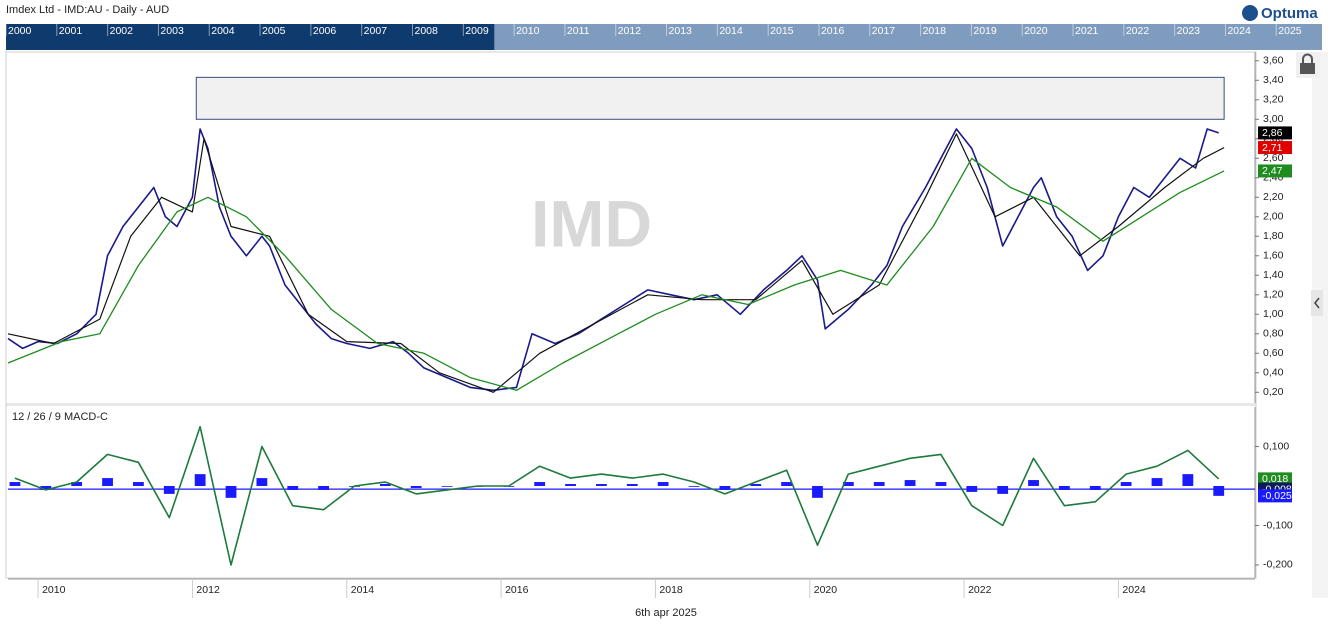  Describe the element at coordinates (578, 31) in the screenshot. I see `navigator-year: 2011` at that location.